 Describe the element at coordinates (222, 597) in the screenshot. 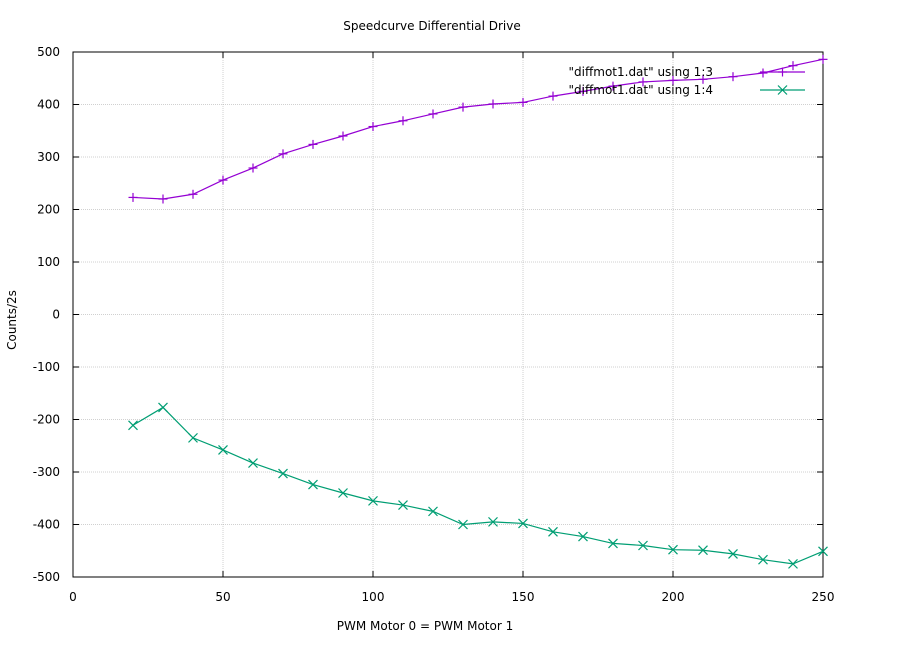

I see `x-tick-label: 50` at that location.